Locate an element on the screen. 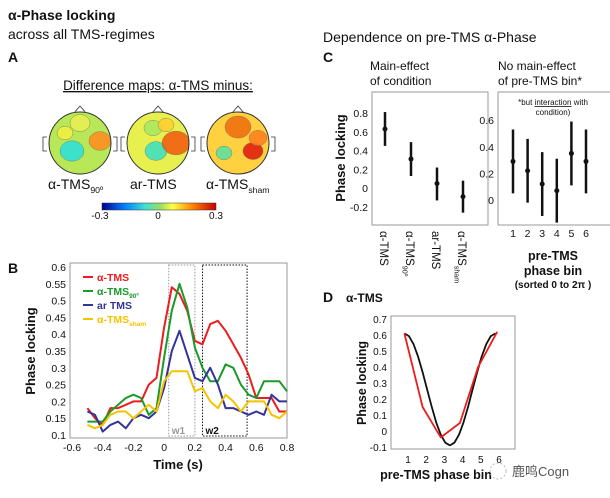 The image size is (610, 498). panel-label-a: A is located at coordinates (13, 57).